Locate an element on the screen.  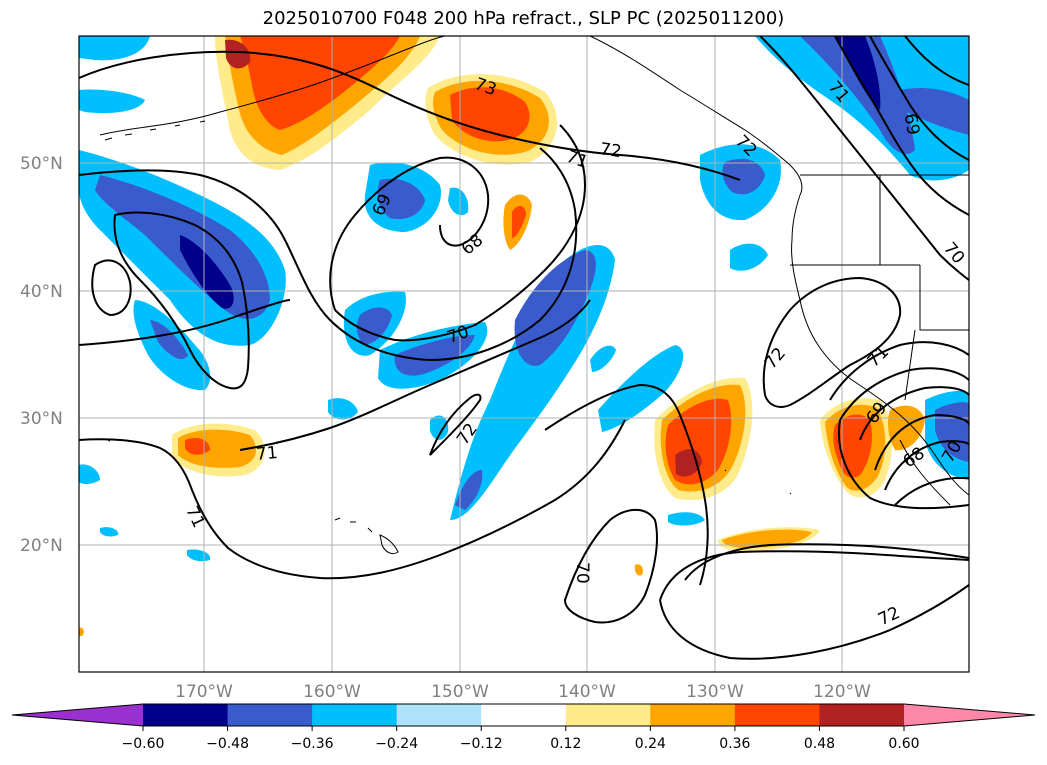
lon-label-130w: 130°W is located at coordinates (715, 692).